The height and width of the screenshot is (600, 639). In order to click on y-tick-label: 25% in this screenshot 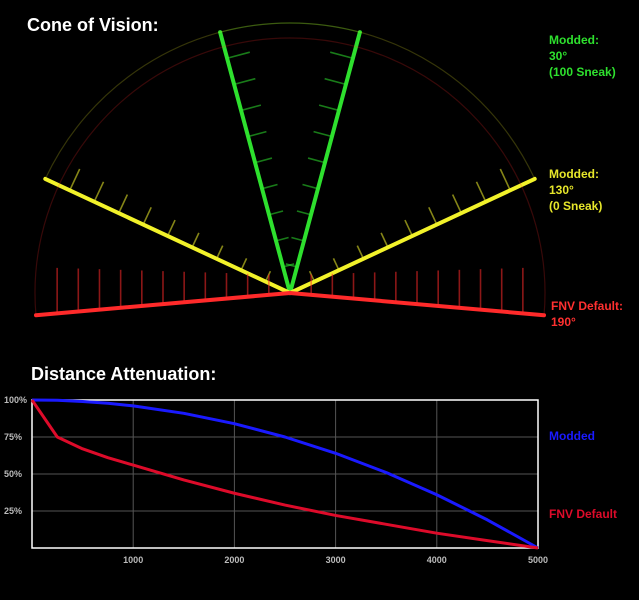, I will do `click(13, 511)`.